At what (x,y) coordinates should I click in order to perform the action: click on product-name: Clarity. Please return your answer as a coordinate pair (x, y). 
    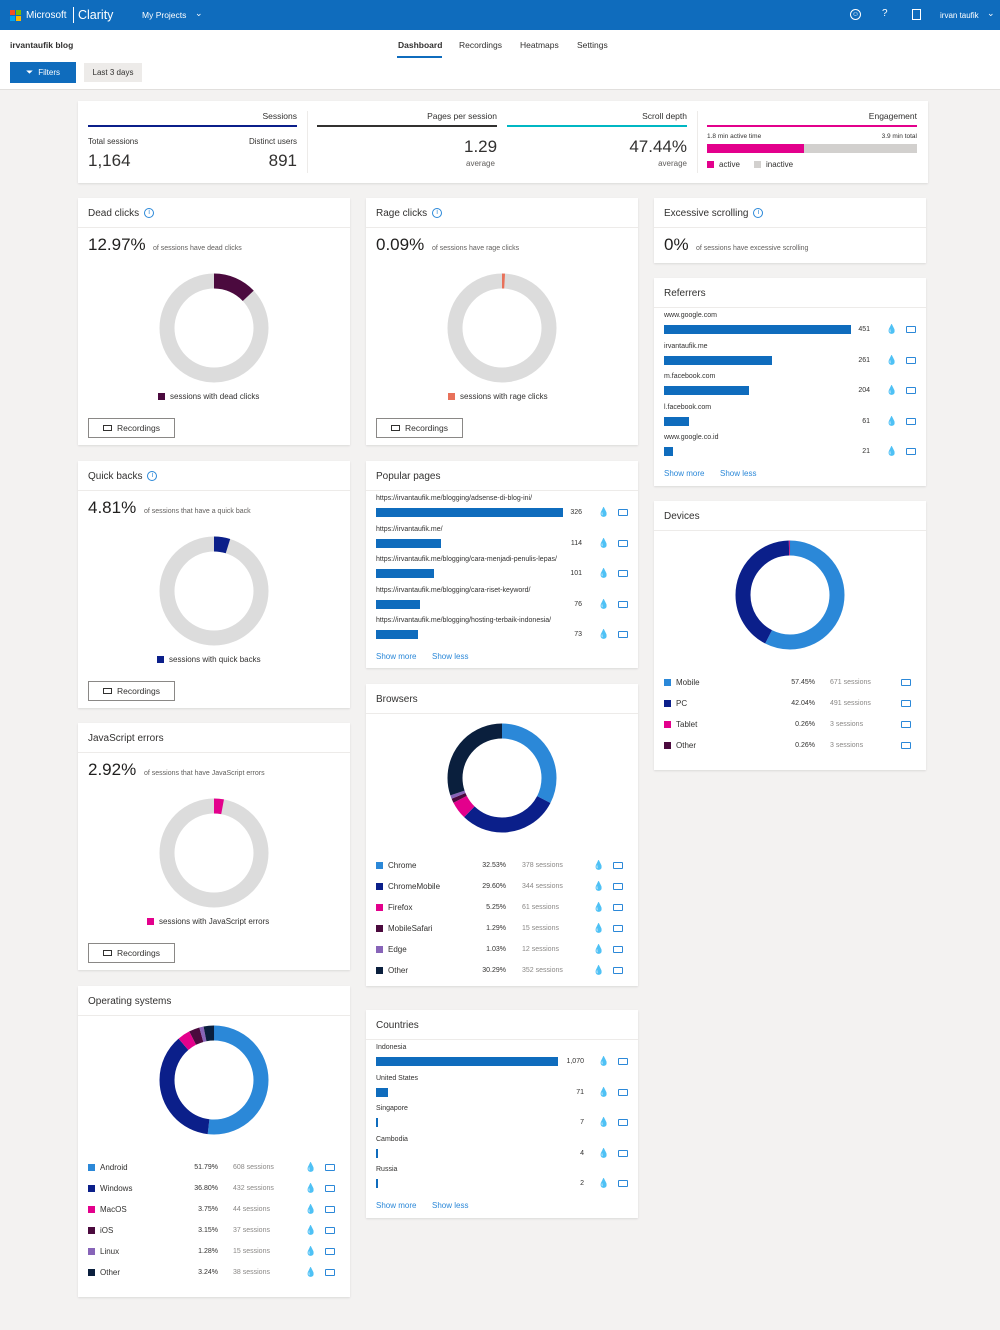
    Looking at the image, I should click on (96, 15).